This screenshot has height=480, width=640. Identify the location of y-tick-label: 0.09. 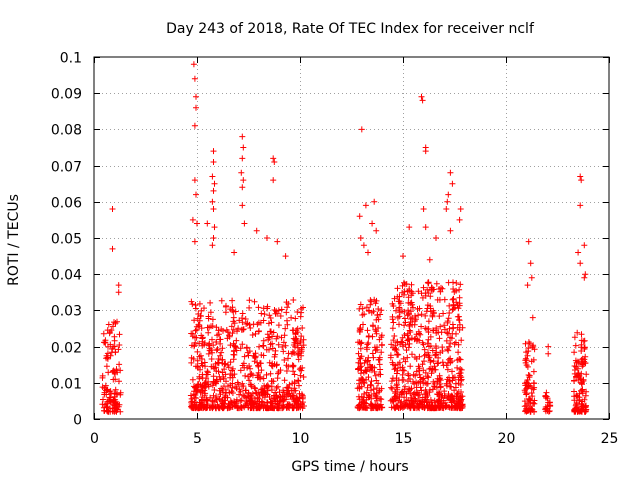
(66, 95).